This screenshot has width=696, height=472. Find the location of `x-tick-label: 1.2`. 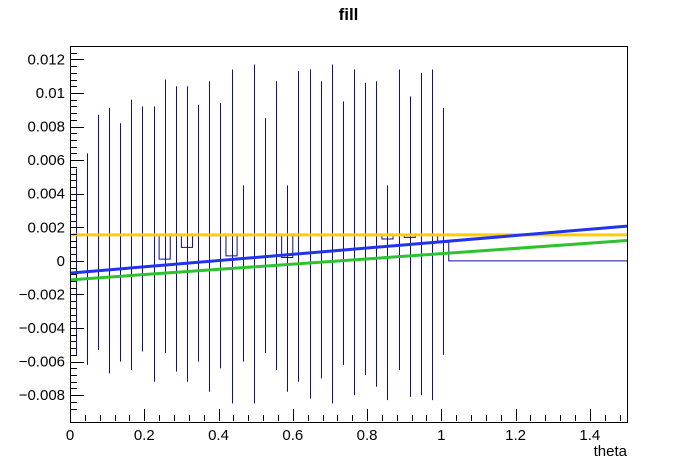

x-tick-label: 1.2 is located at coordinates (515, 435).